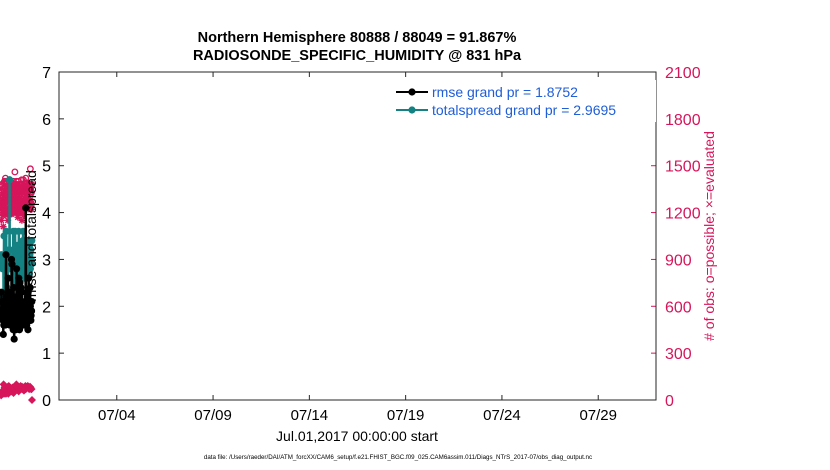 The height and width of the screenshot is (470, 830). Describe the element at coordinates (678, 260) in the screenshot. I see `y-right-tick-label: 900` at that location.